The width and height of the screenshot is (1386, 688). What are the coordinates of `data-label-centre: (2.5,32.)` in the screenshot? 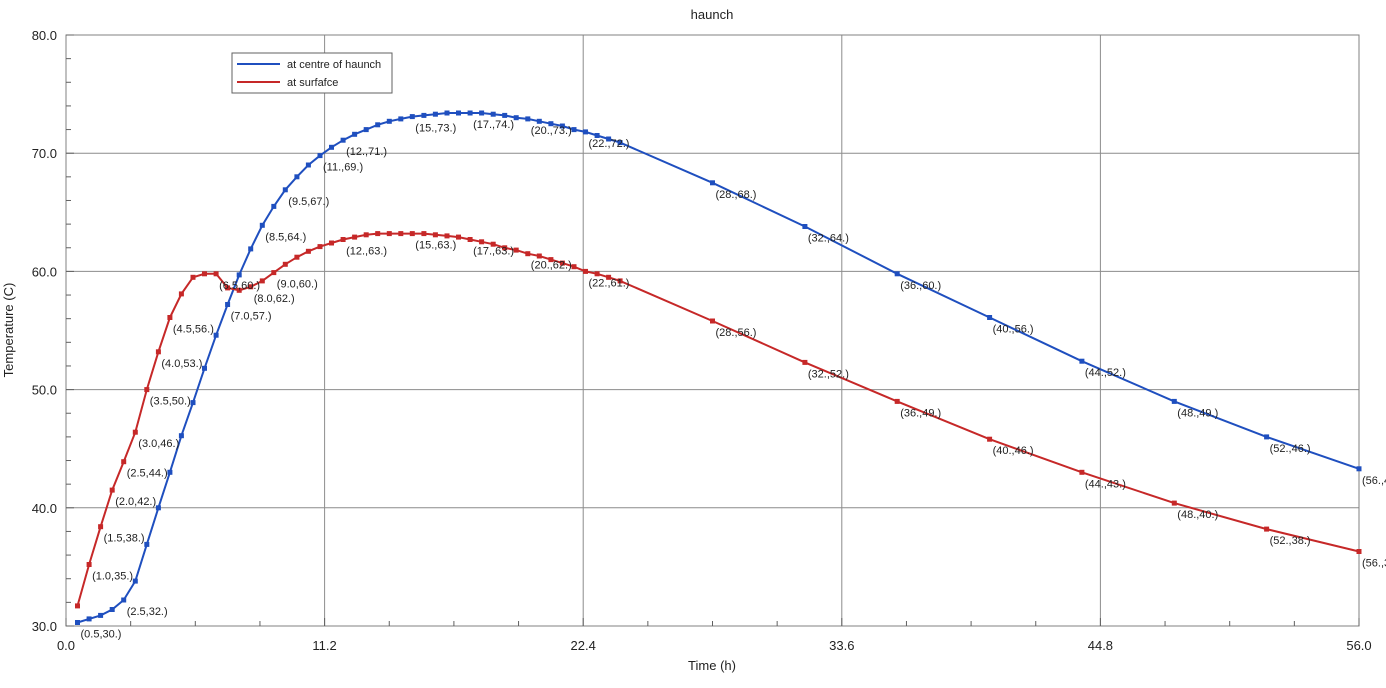 It's located at (147, 612).